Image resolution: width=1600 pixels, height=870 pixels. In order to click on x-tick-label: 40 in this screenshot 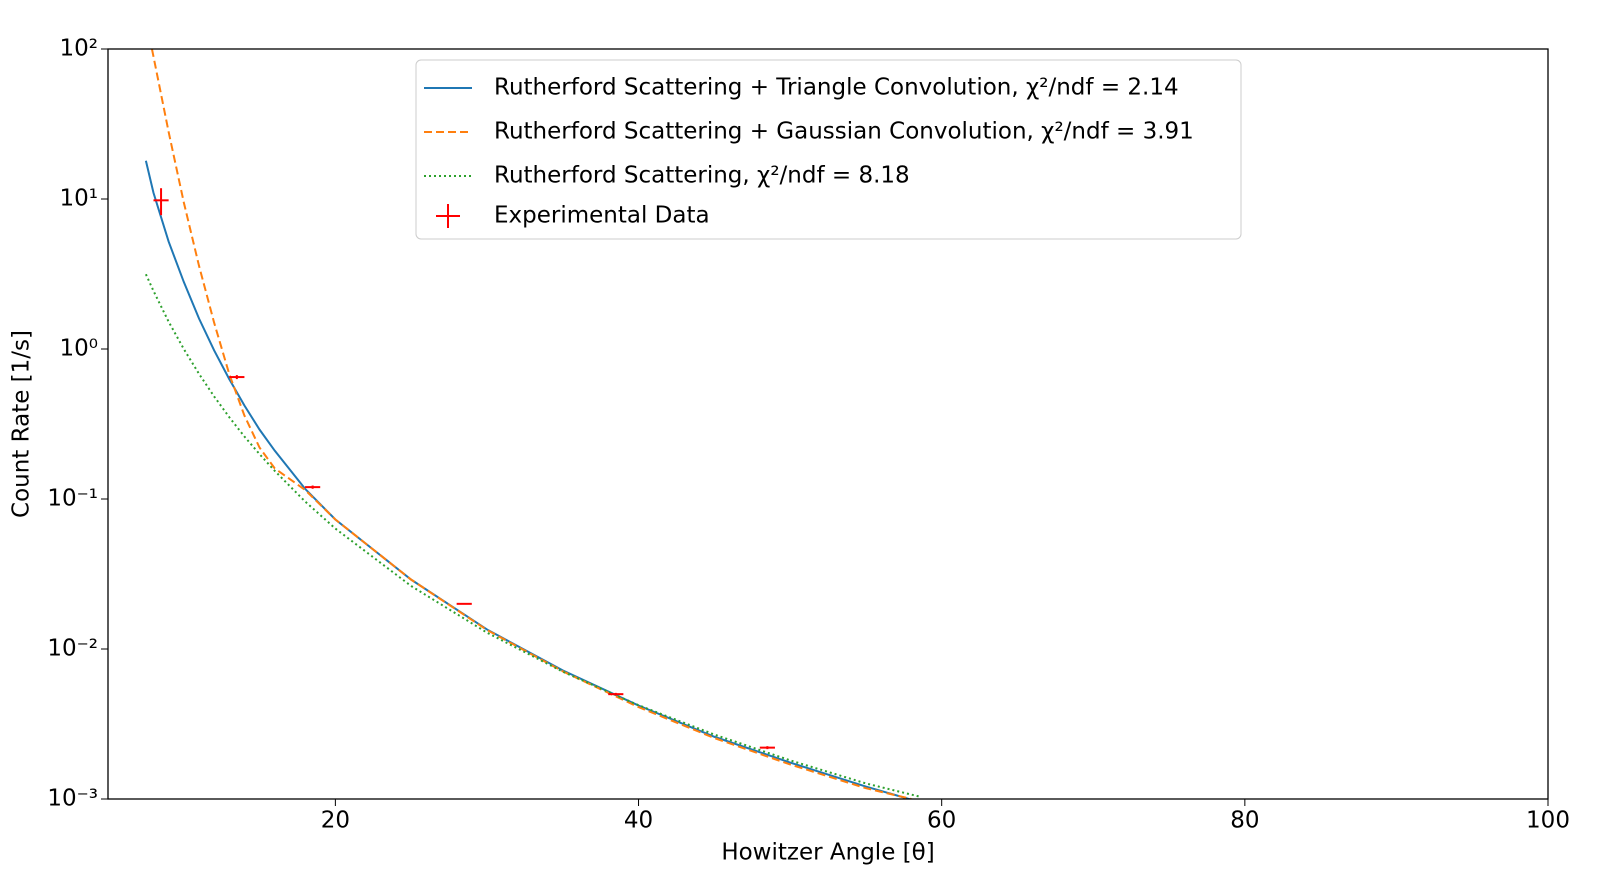, I will do `click(638, 821)`.